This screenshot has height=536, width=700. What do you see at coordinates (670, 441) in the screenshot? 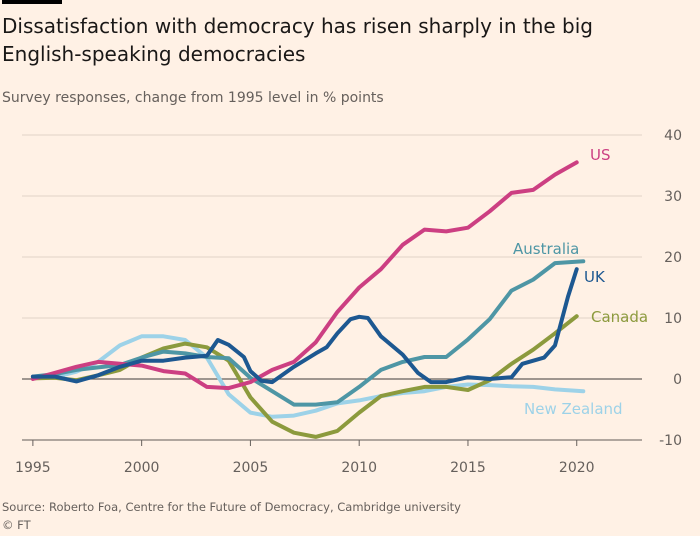
I see `y-tick-label: -10` at bounding box center [670, 441].